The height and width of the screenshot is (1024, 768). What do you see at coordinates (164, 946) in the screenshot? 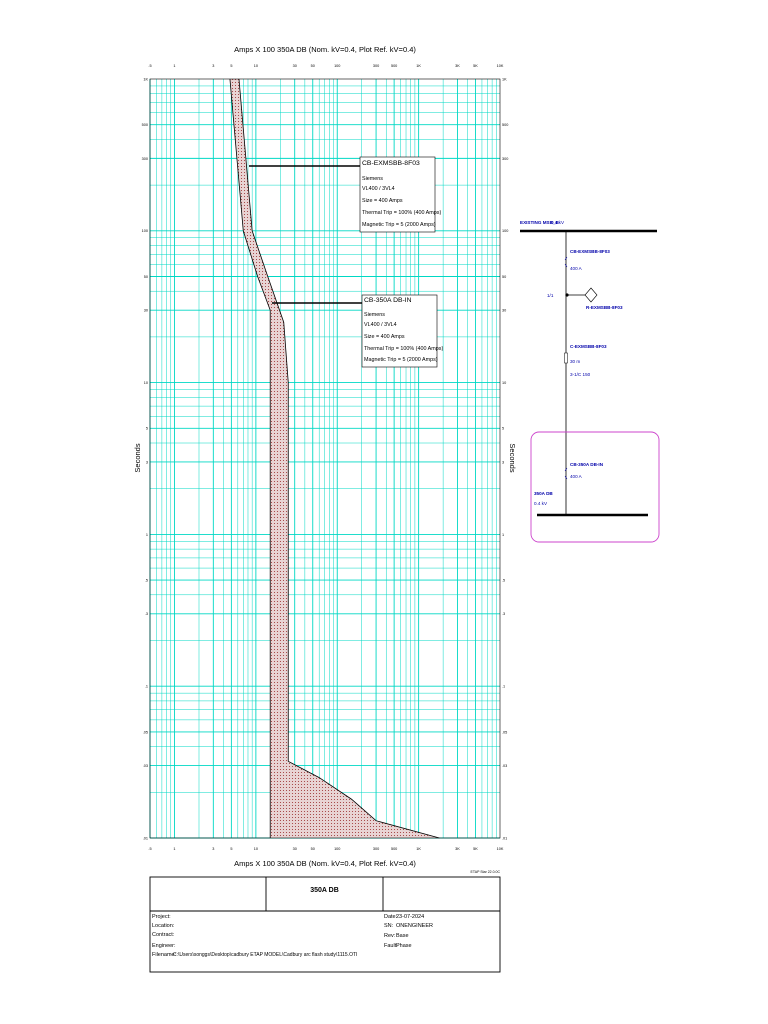
I see `engineer-label: Engineer:` at bounding box center [164, 946].